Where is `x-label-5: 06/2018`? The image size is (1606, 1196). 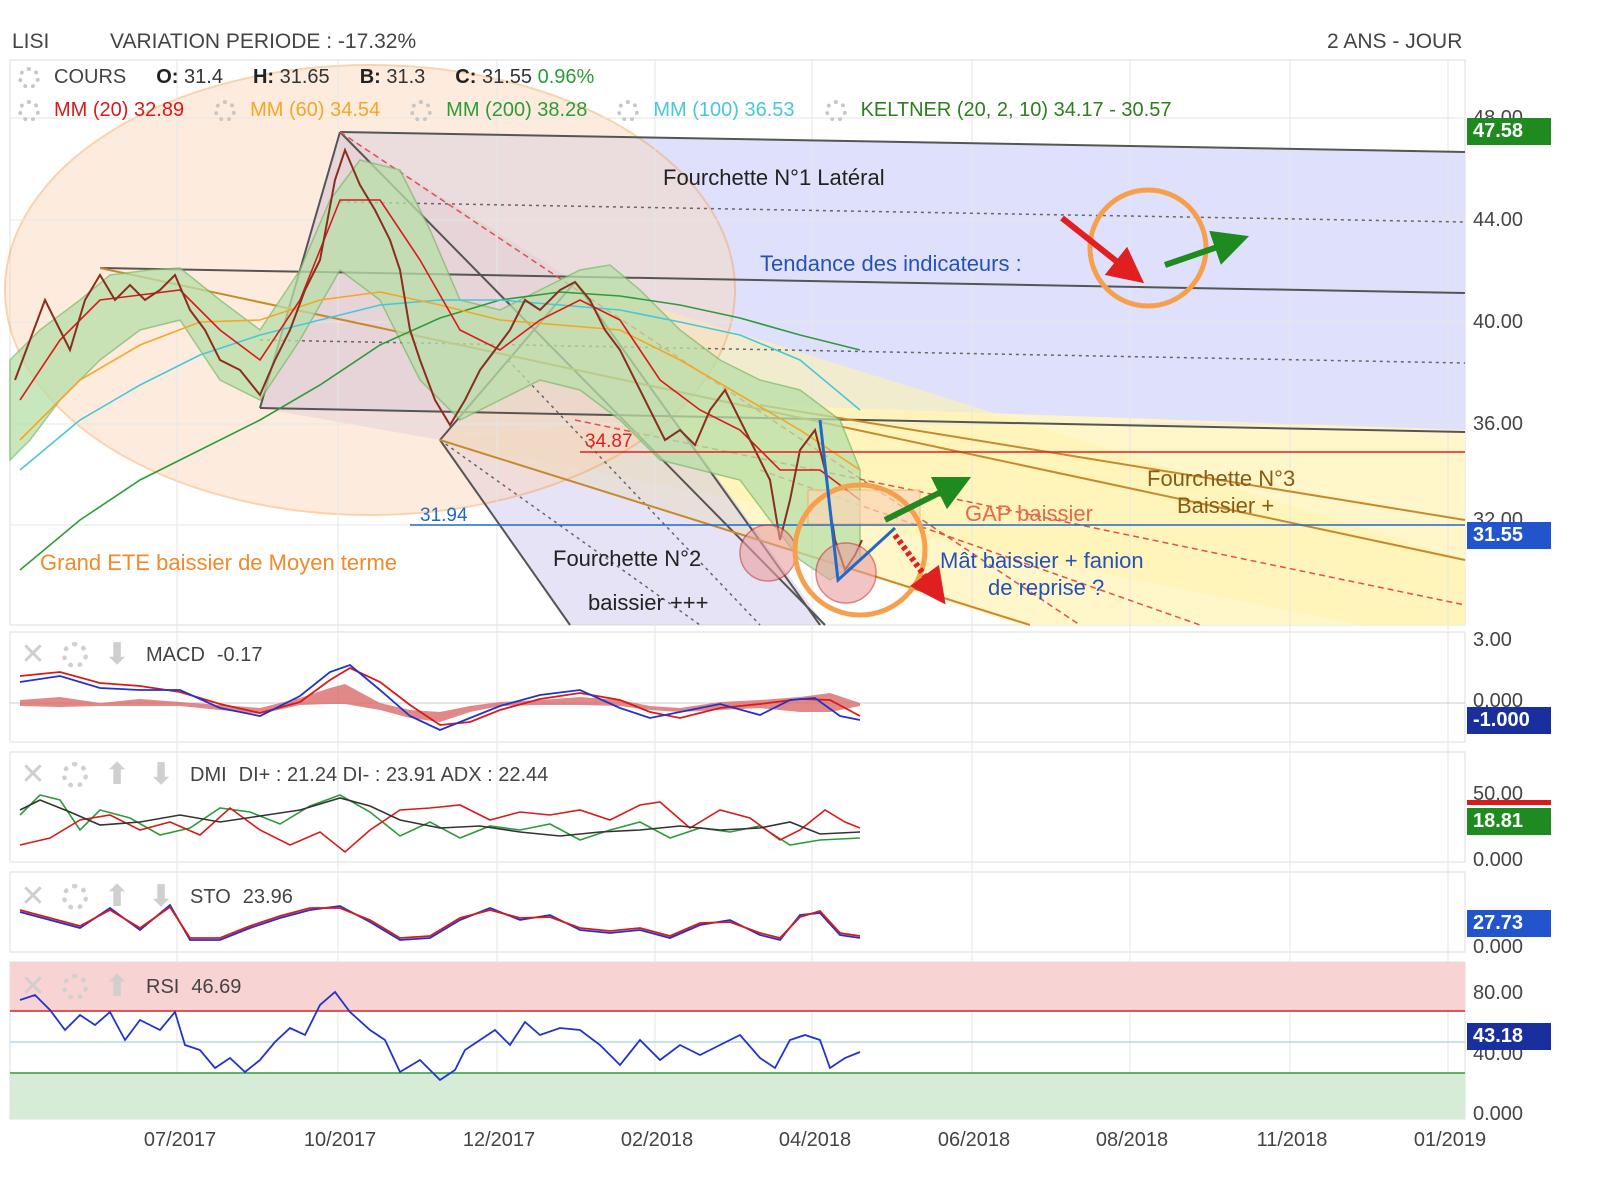
x-label-5: 06/2018 is located at coordinates (974, 1140).